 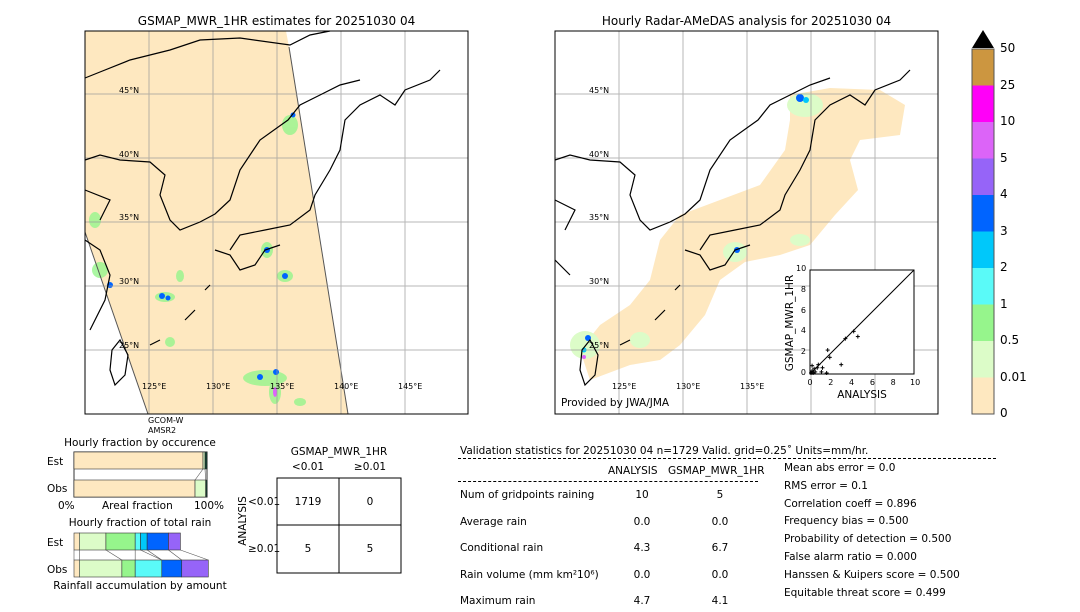 I want to click on stats-row-label: Rain volume (mm km²10⁶), so click(x=529, y=574).